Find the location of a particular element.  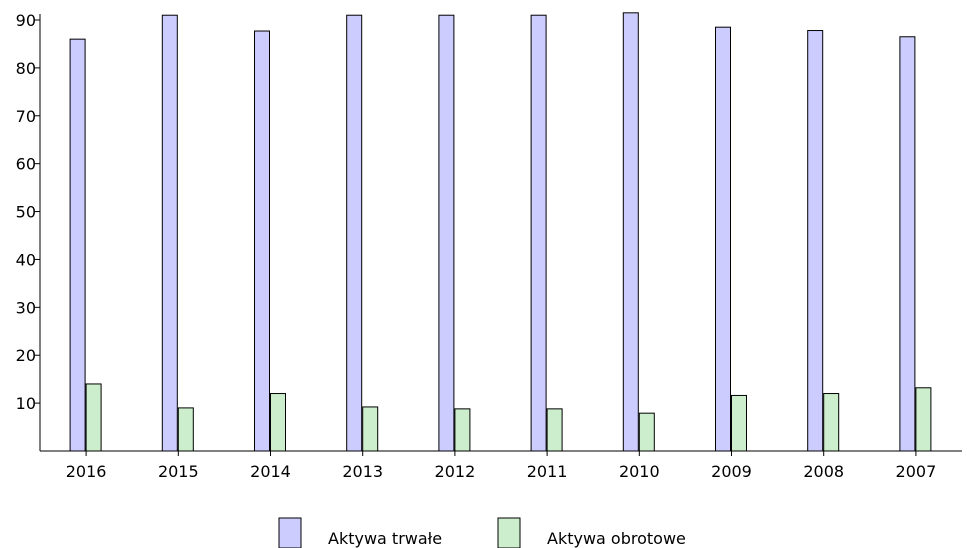

x-tick-label: 2010 is located at coordinates (639, 471).